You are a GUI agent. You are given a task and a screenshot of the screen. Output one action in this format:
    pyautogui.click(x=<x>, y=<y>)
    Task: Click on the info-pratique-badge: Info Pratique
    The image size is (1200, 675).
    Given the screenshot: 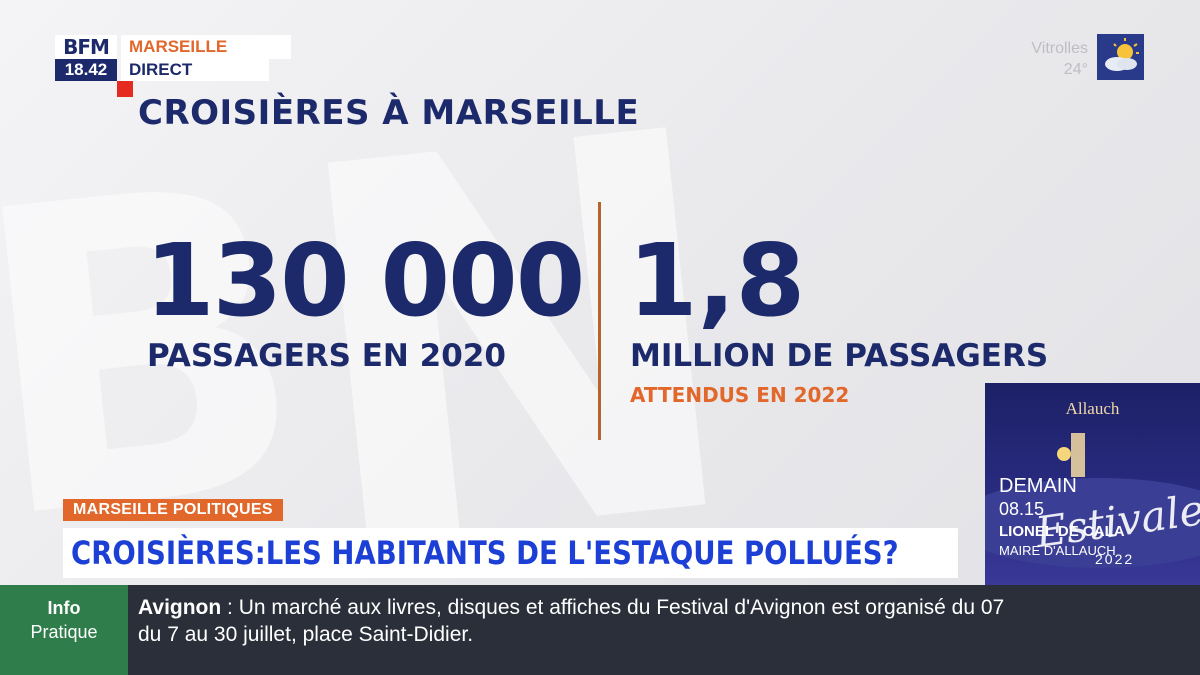 What is the action you would take?
    pyautogui.click(x=64, y=630)
    